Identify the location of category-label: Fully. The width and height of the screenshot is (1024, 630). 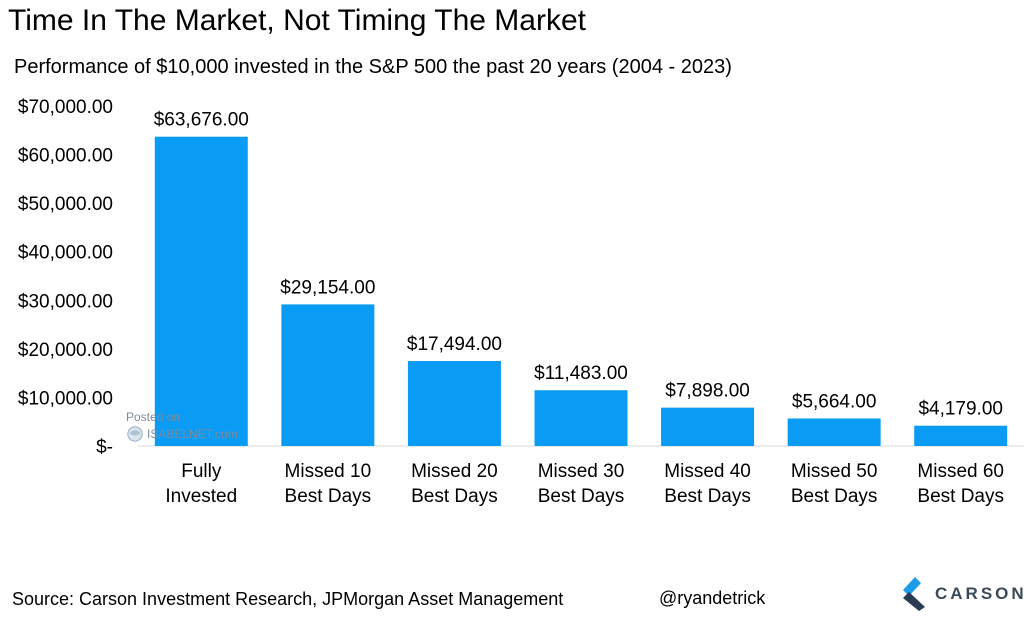
(201, 471).